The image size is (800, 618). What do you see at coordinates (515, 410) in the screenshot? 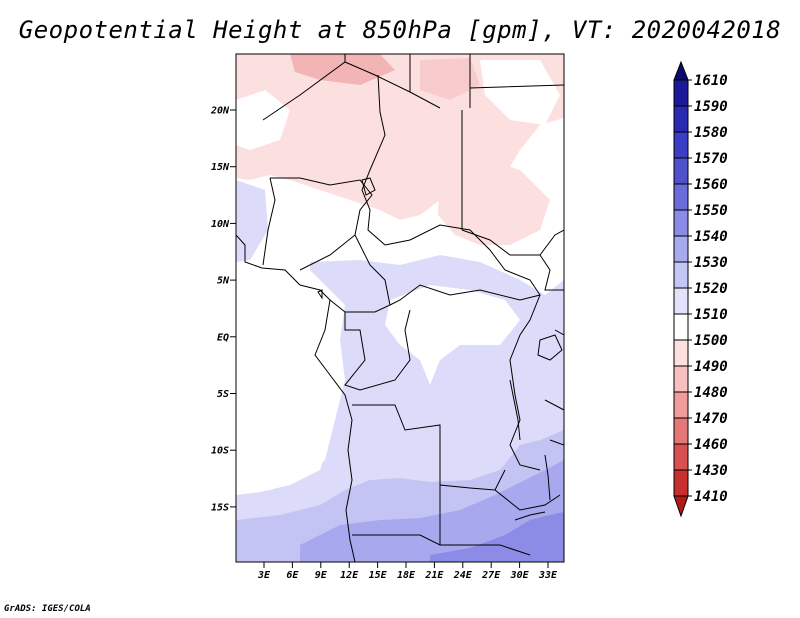
I see `lake-tanganyika` at bounding box center [515, 410].